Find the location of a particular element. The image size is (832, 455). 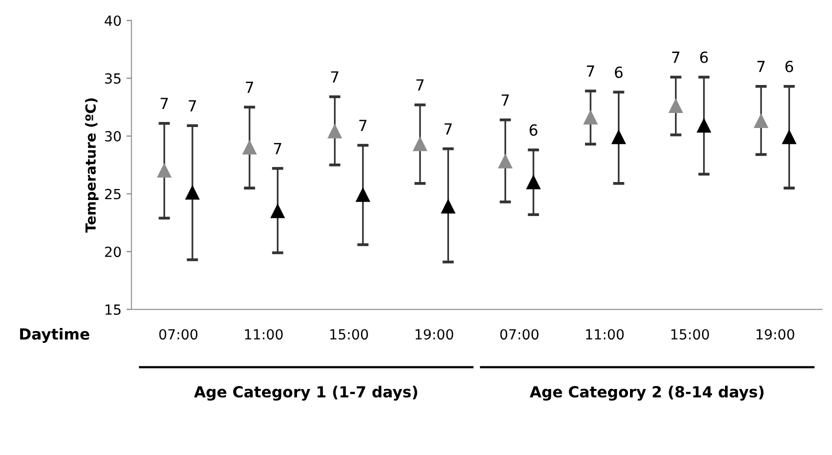

y-tick-label: 20 is located at coordinates (113, 252).